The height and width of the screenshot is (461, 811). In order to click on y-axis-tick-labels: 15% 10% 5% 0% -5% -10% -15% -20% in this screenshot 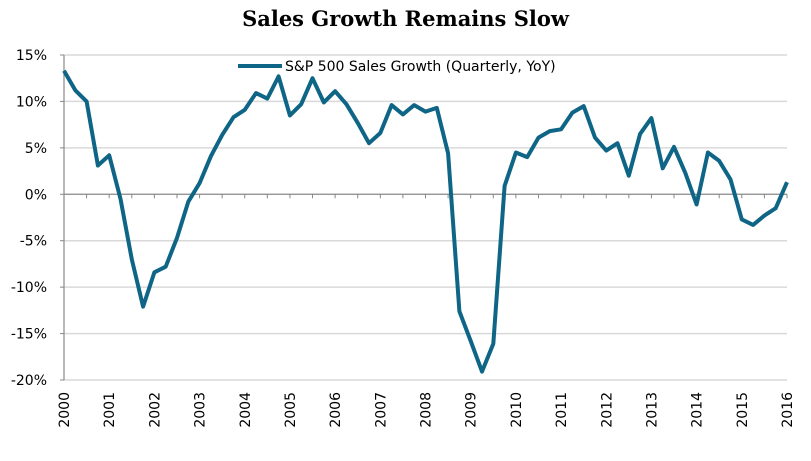, I will do `click(29, 218)`.